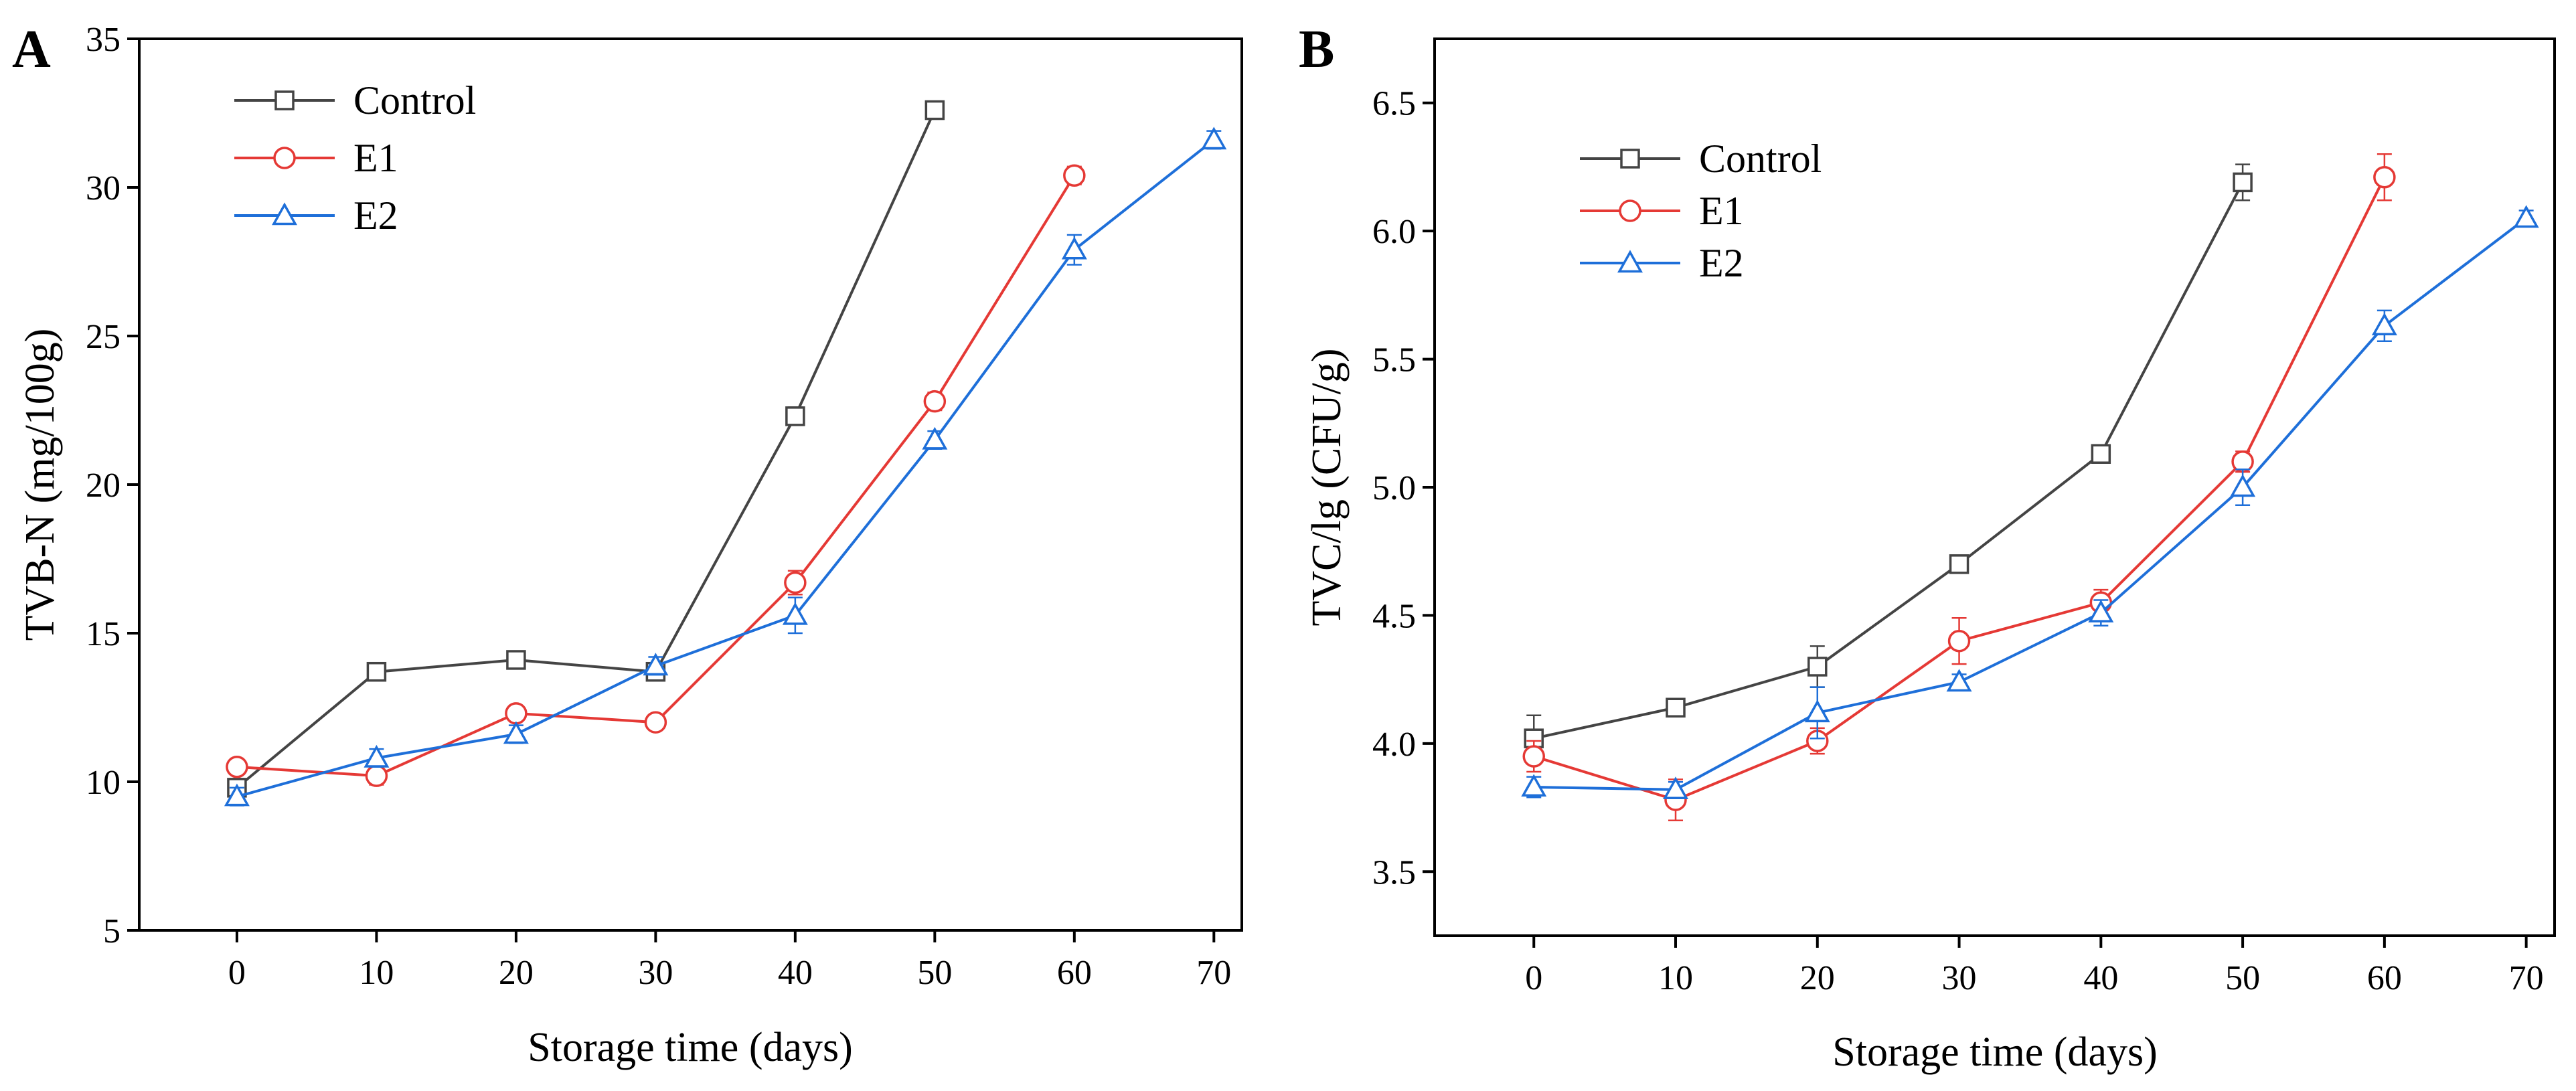 The width and height of the screenshot is (2576, 1091). What do you see at coordinates (1327, 487) in the screenshot?
I see `y-axis-title-b: TVC/lg (CFU/g)` at bounding box center [1327, 487].